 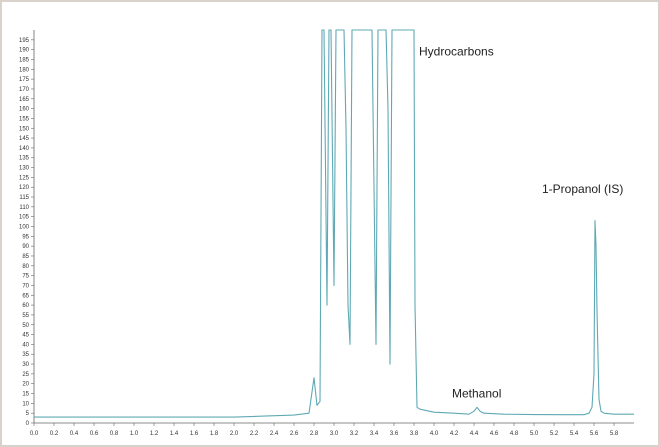 What do you see at coordinates (25, 375) in the screenshot?
I see `y-tick-label: 25` at bounding box center [25, 375].